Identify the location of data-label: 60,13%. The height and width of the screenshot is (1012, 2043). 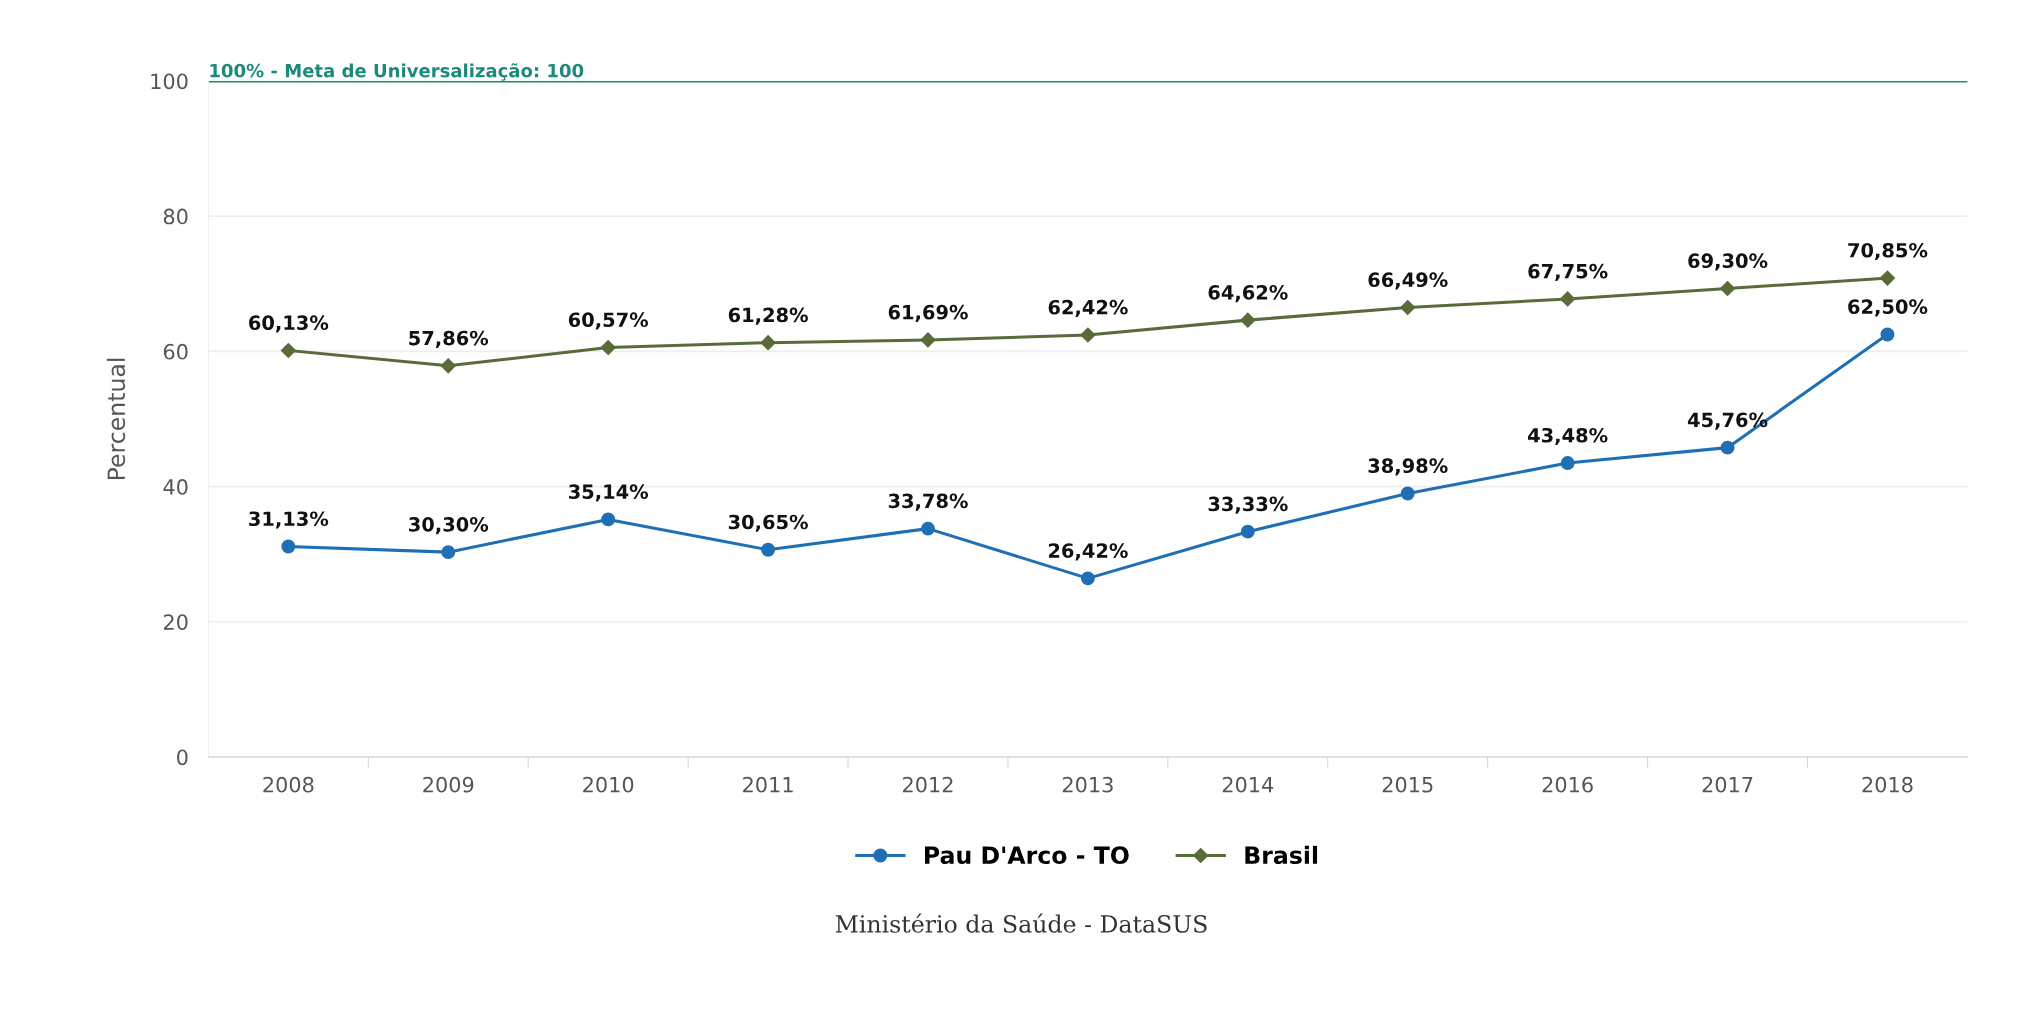
(289, 324).